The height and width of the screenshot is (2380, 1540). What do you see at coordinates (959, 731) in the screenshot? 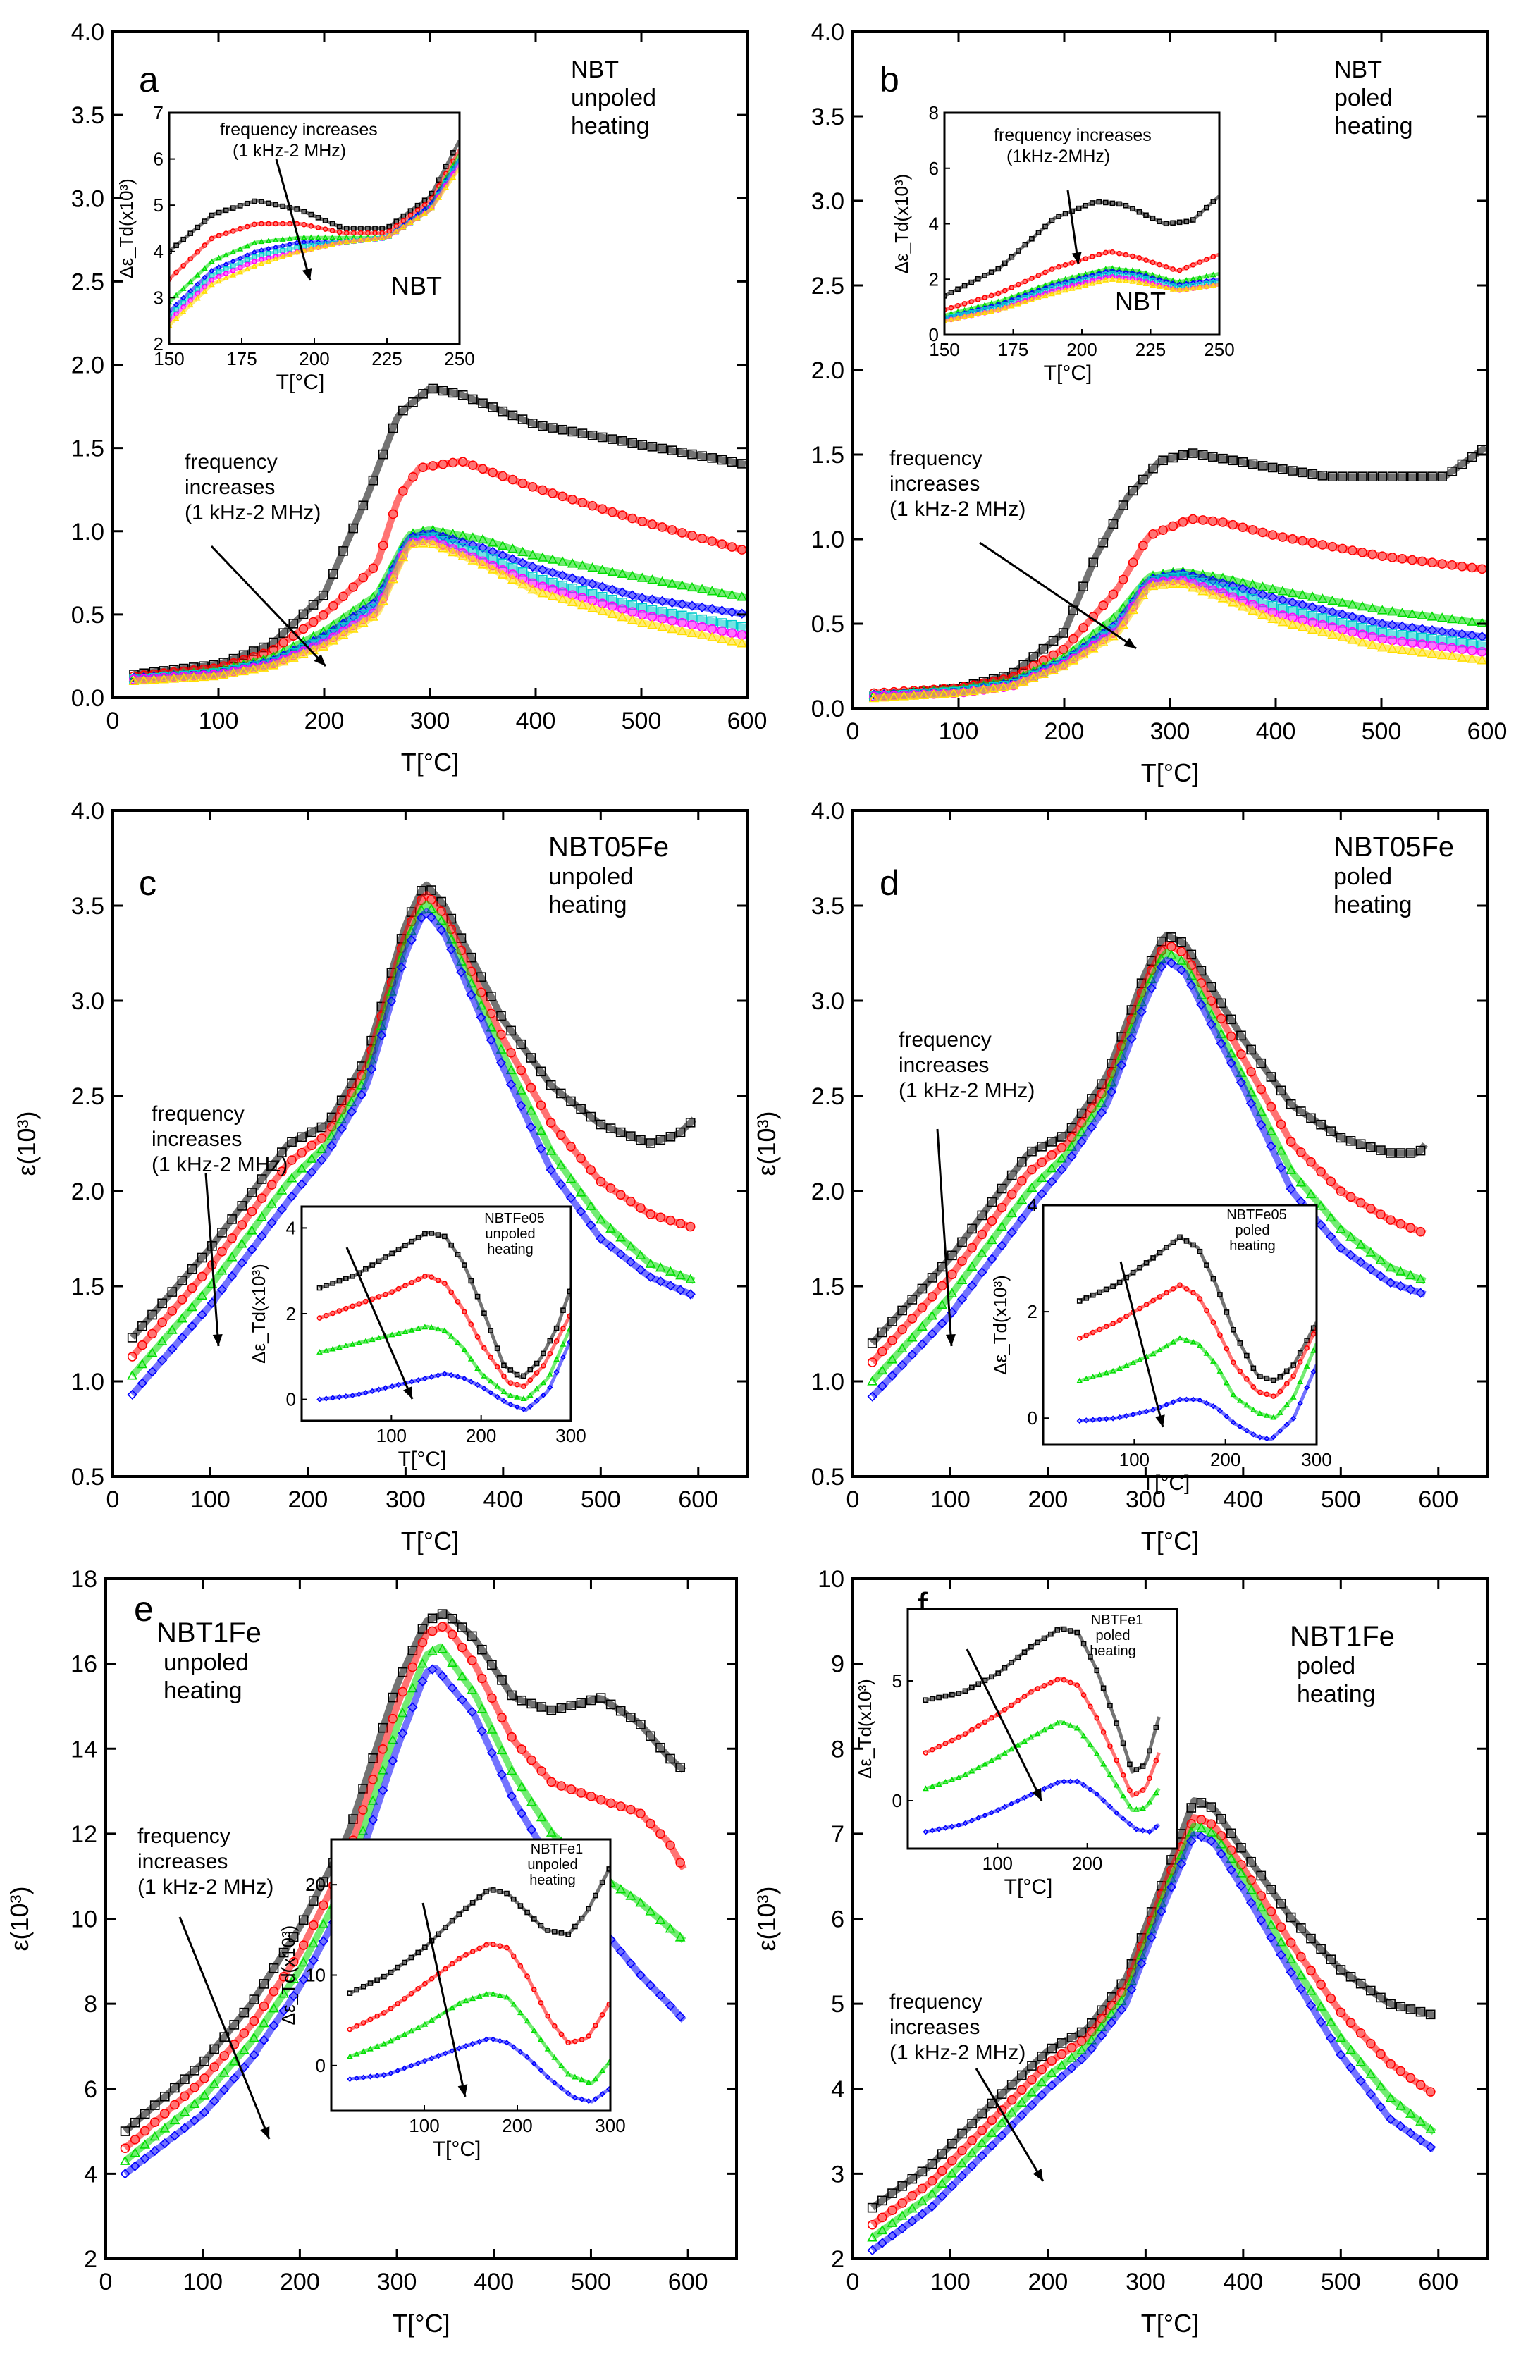
I see `panel-b-xtick-label-2: 100` at bounding box center [959, 731].